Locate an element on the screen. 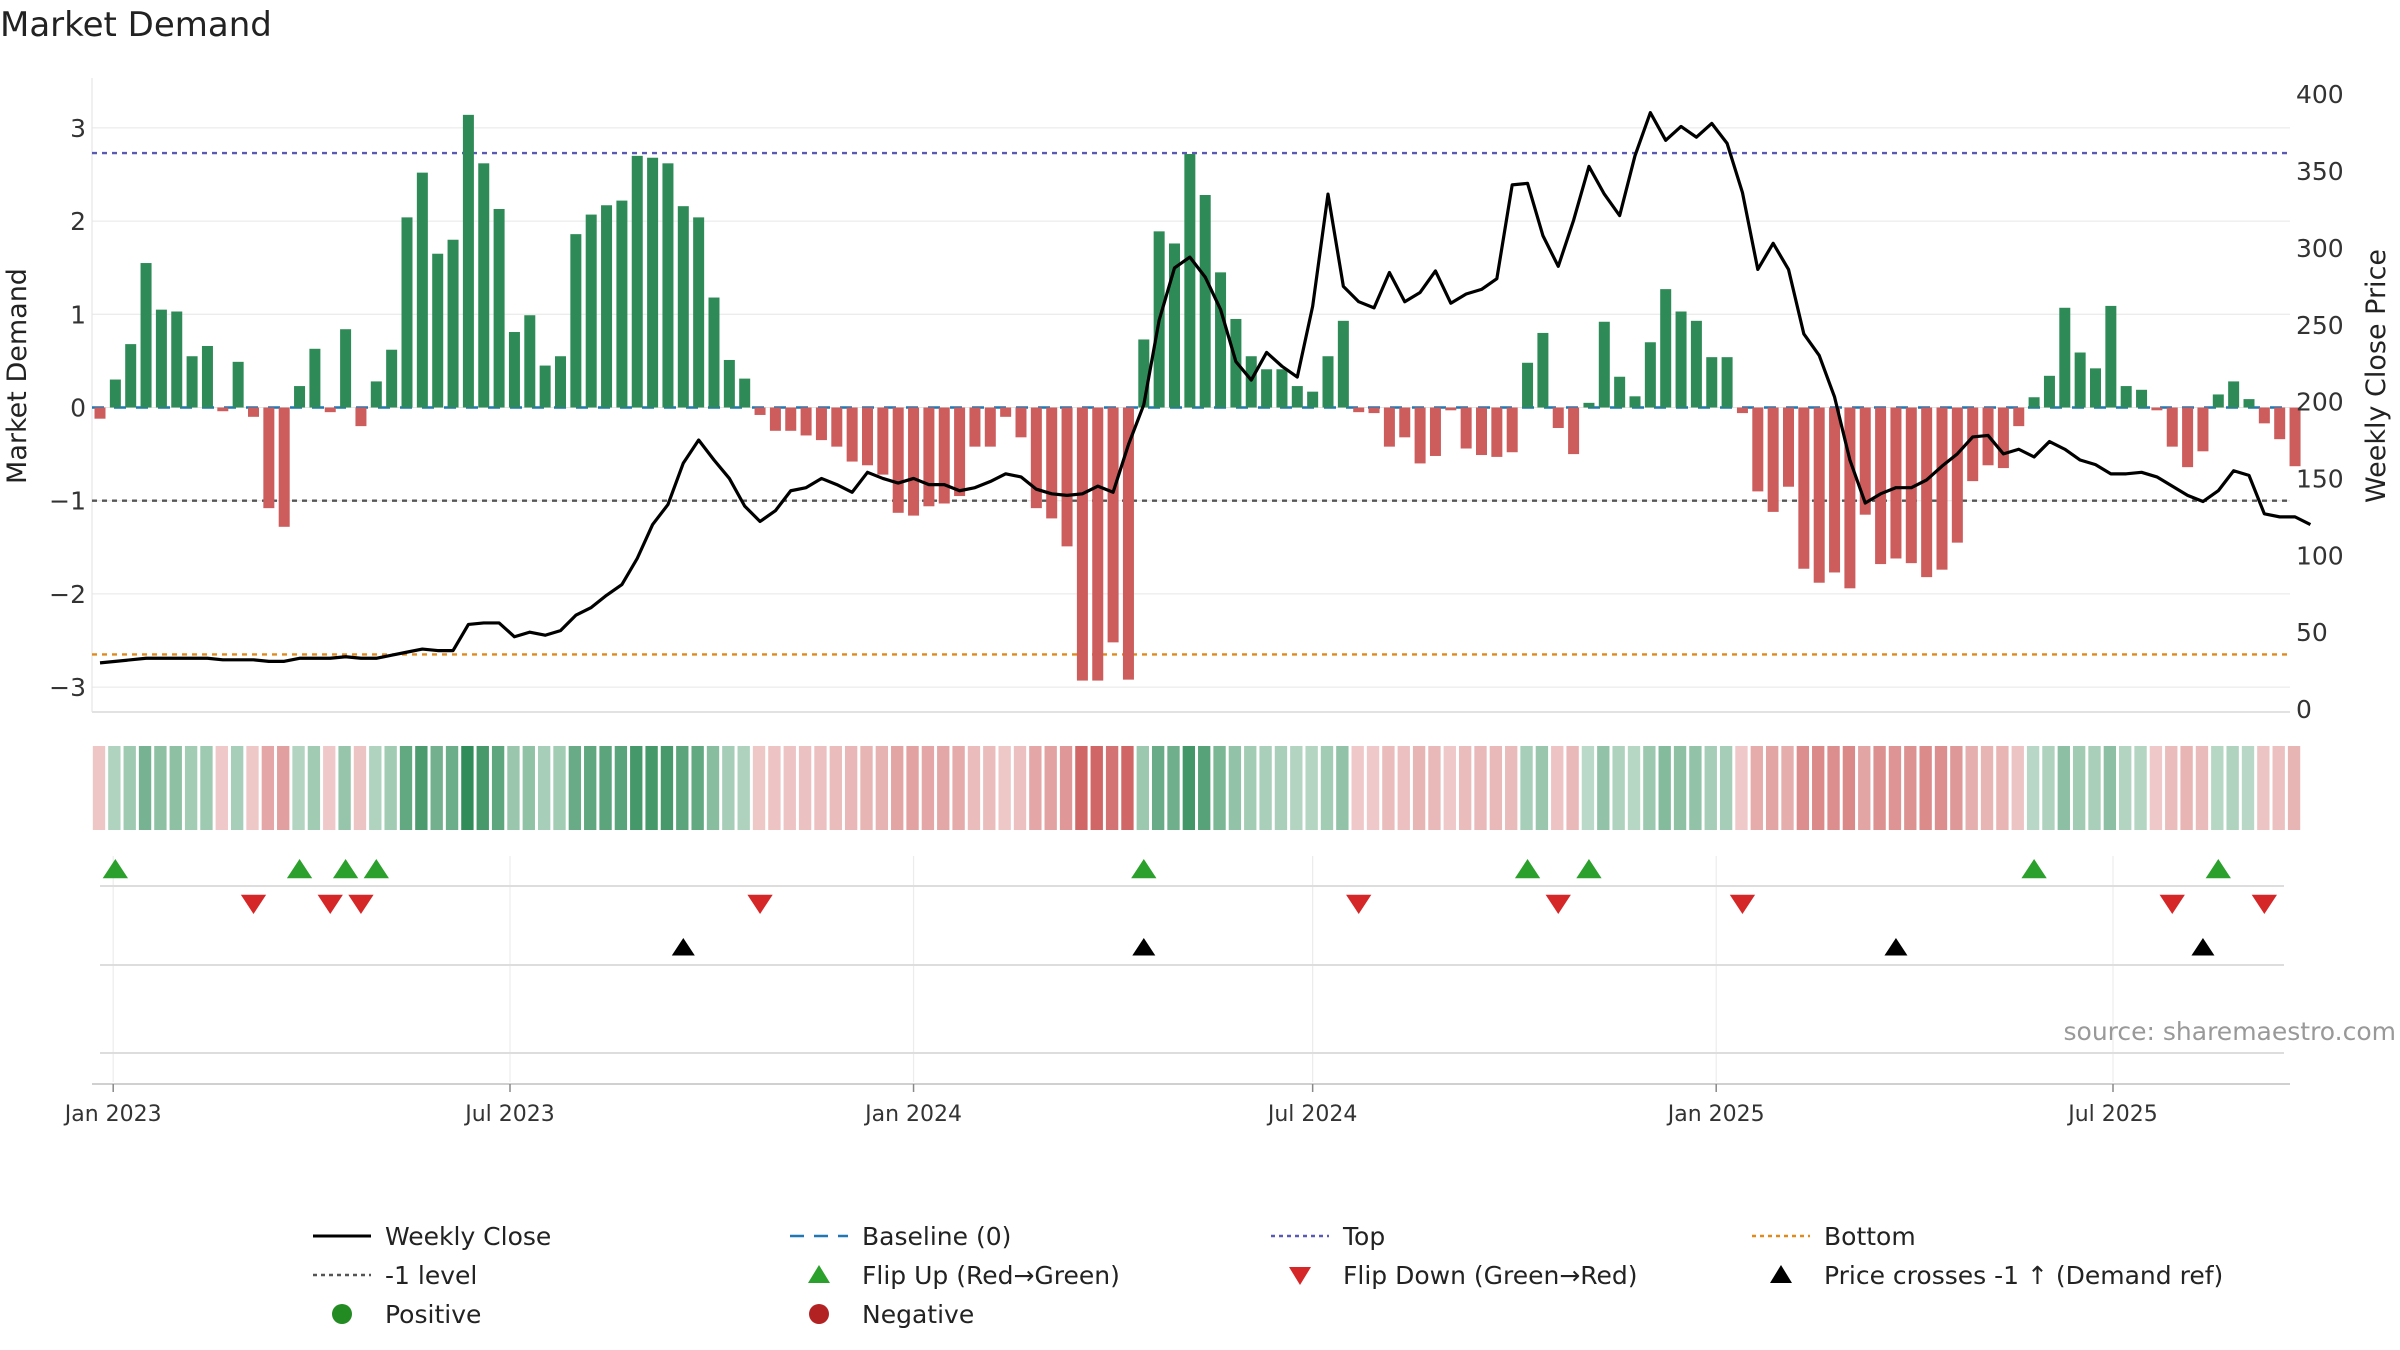 The image size is (2400, 1350). legend-label: Baseline (0) is located at coordinates (936, 1236).